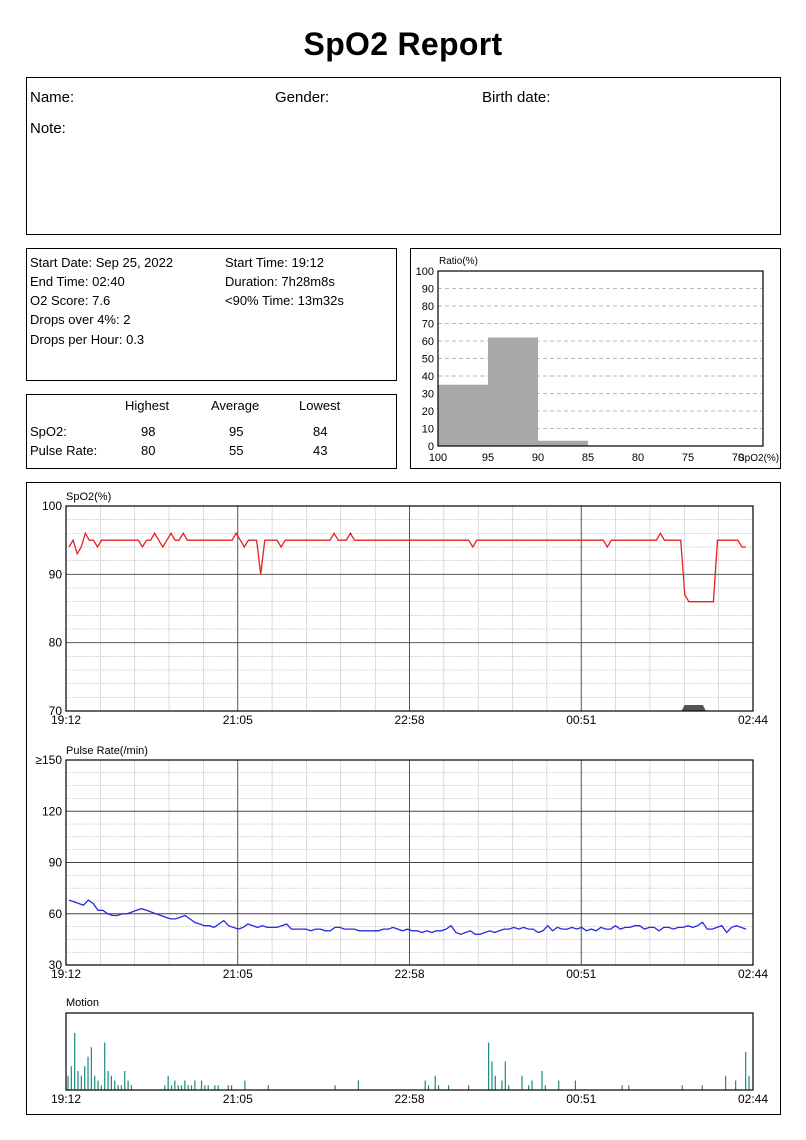 The image size is (806, 1140). Describe the element at coordinates (238, 1099) in the screenshot. I see `motion-xtick: 21:05` at that location.